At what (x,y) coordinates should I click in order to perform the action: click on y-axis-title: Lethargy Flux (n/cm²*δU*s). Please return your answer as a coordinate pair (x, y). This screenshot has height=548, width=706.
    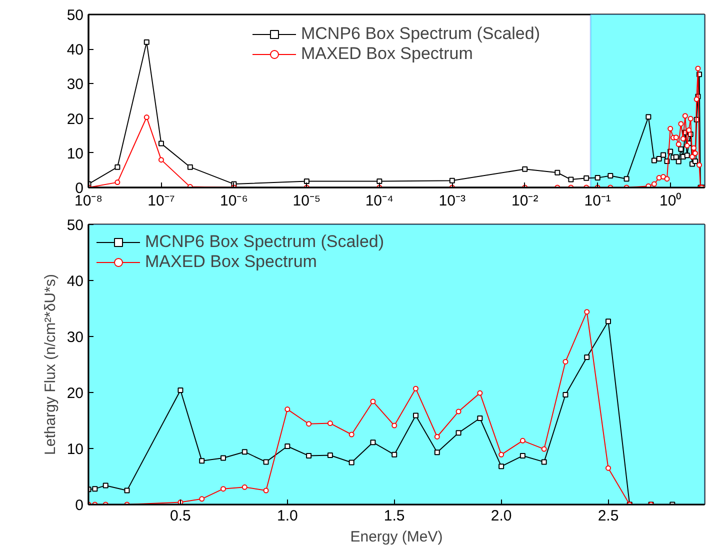
    Looking at the image, I should click on (50, 364).